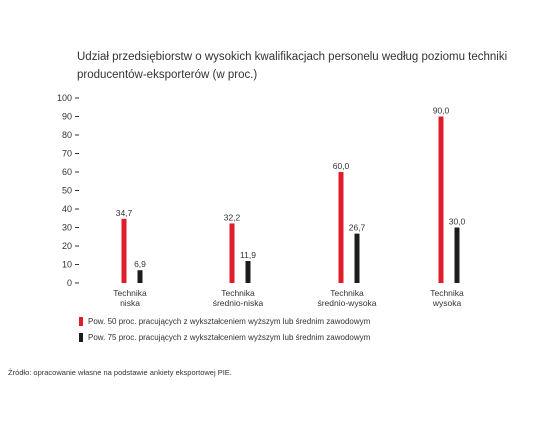 The height and width of the screenshot is (440, 560). I want to click on data-label: 30,0, so click(457, 222).